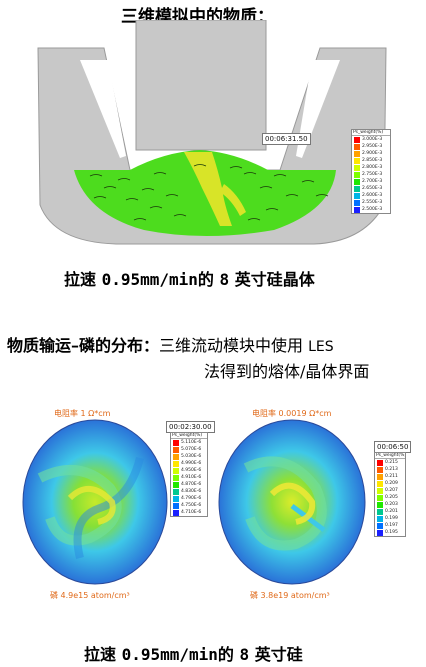 The image size is (426, 667). What do you see at coordinates (82, 413) in the screenshot?
I see `left-resistivity-label: 电阻率 1 Ω*cm` at bounding box center [82, 413].